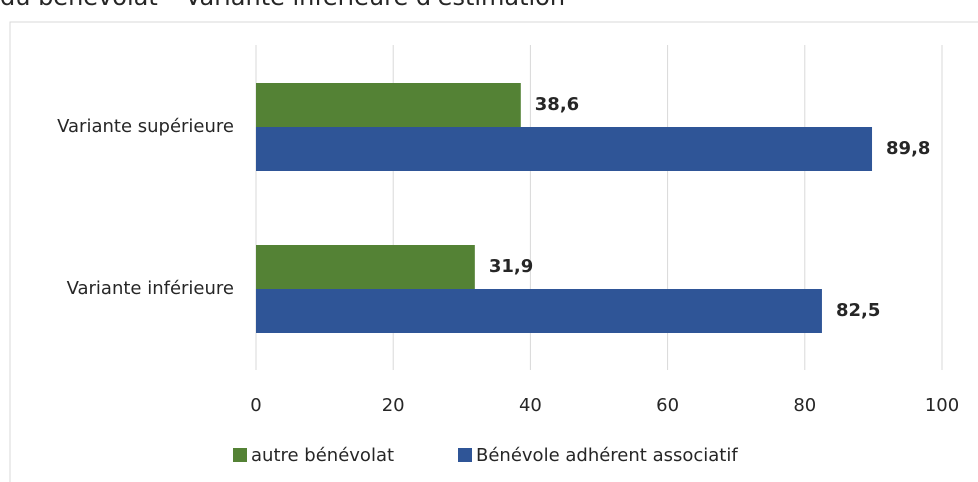 This screenshot has height=482, width=978. I want to click on x-tick-label: 60, so click(667, 405).